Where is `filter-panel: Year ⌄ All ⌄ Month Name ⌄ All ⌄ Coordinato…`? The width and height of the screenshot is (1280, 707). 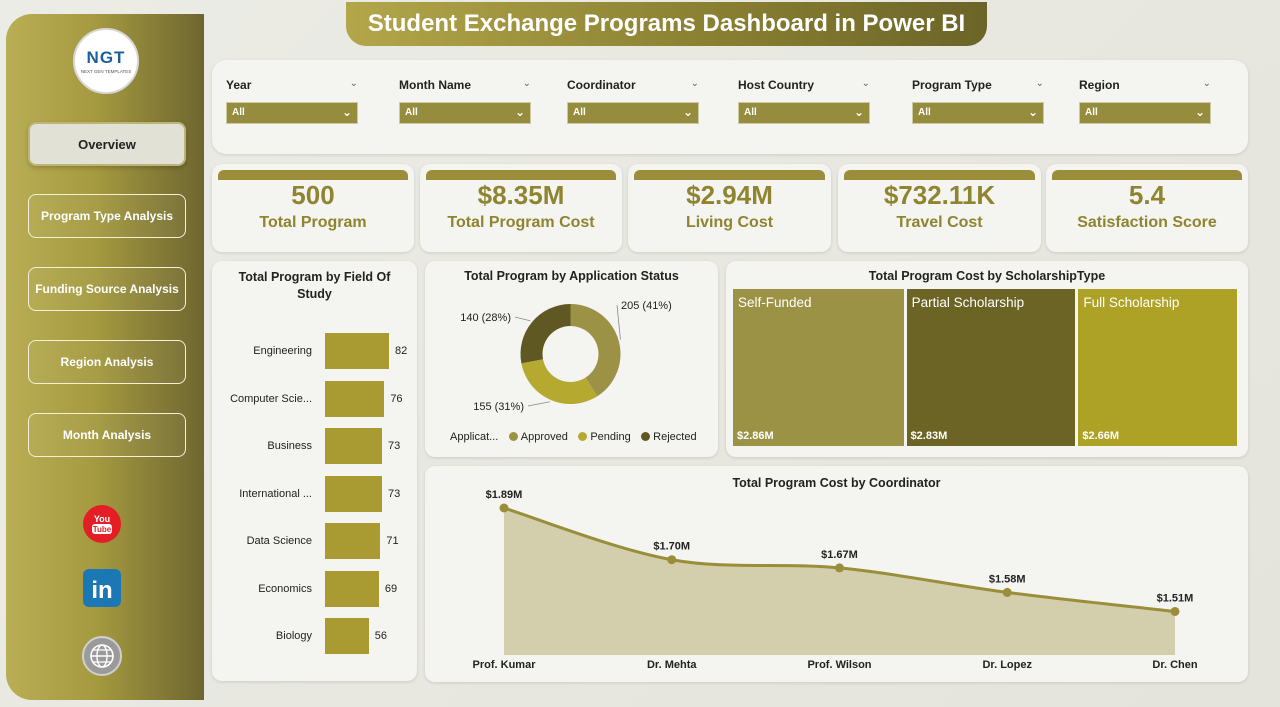 filter-panel: Year ⌄ All ⌄ Month Name ⌄ All ⌄ Coordinato… is located at coordinates (730, 107).